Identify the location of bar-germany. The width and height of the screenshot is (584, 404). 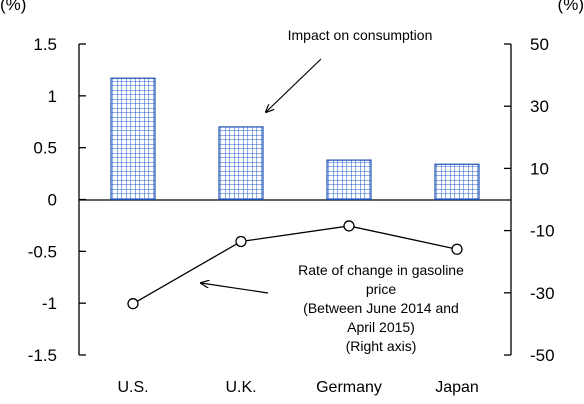
(349, 180).